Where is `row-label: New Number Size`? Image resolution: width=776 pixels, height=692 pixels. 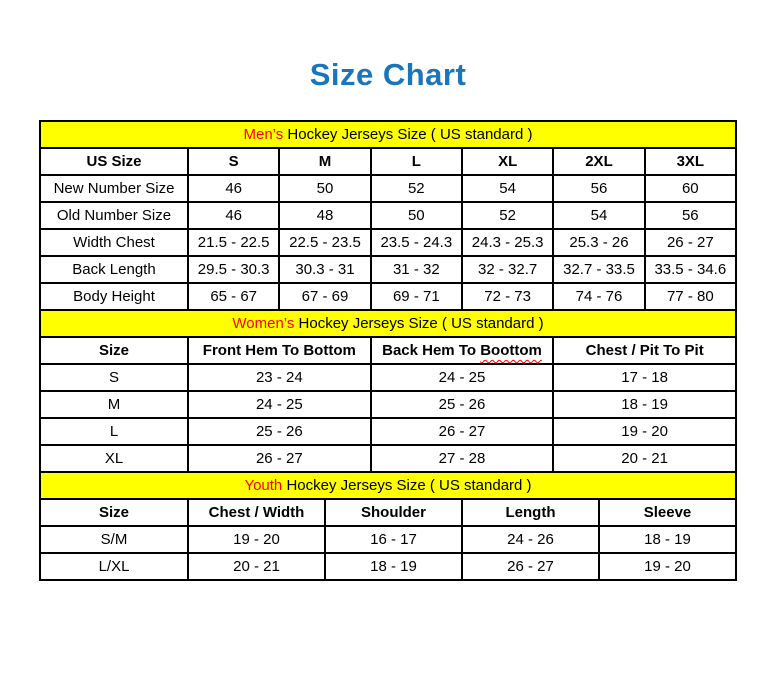 row-label: New Number Size is located at coordinates (114, 188).